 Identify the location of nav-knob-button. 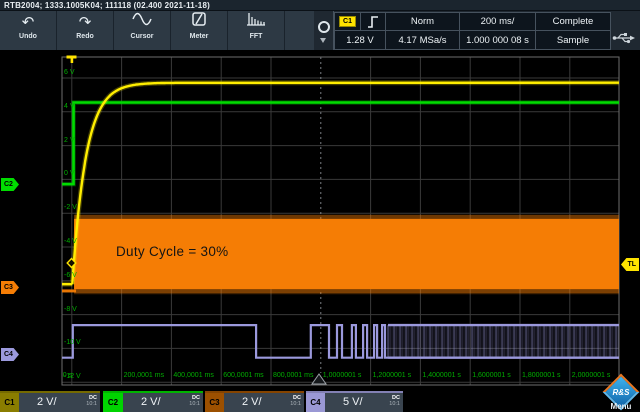
(324, 30).